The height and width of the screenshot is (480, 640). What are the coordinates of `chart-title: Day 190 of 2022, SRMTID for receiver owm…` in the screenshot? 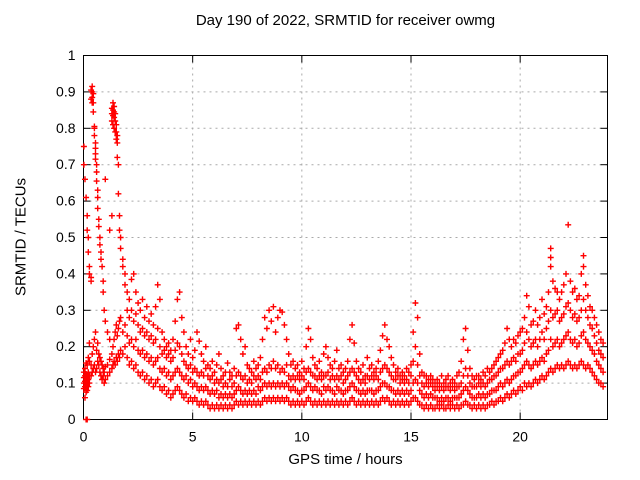 It's located at (345, 20).